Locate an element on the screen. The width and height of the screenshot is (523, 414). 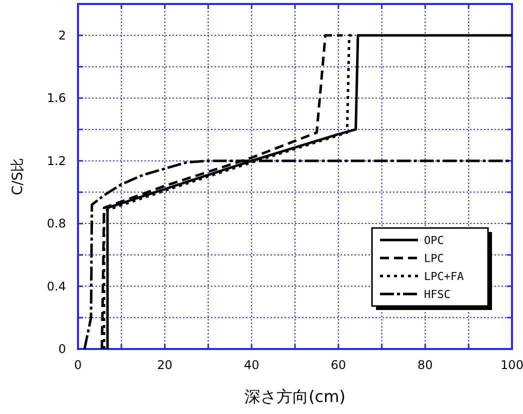
y-tick-label: 0.8 is located at coordinates (56, 223).